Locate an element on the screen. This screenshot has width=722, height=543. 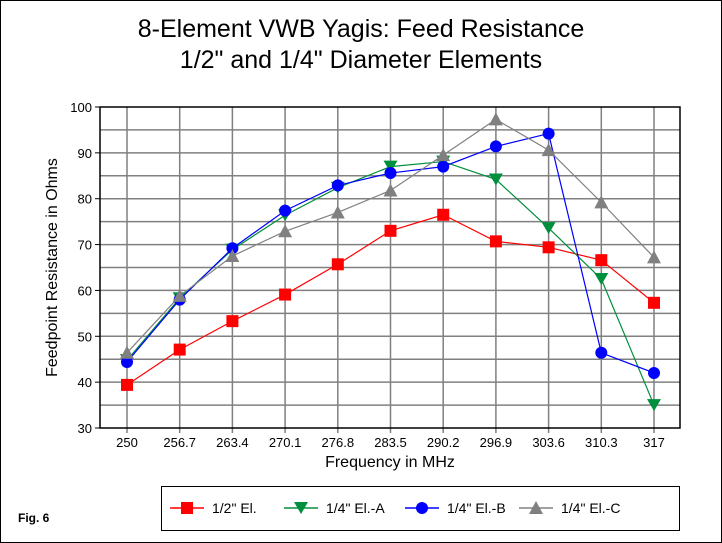
x-tick-label: 250 is located at coordinates (127, 442).